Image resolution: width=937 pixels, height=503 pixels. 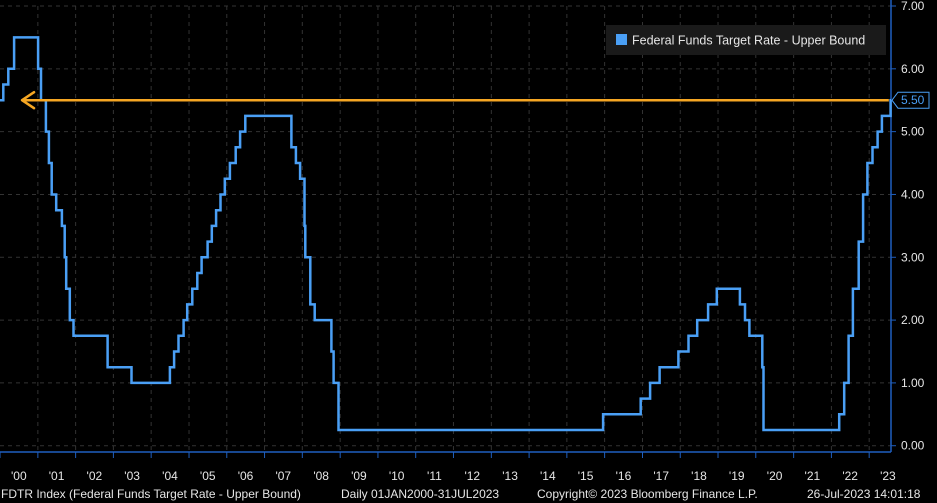 What do you see at coordinates (586, 476) in the screenshot?
I see `x-tick-label: '15` at bounding box center [586, 476].